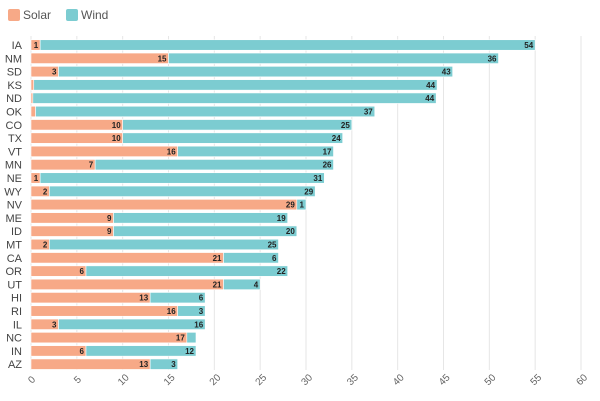 This screenshot has height=401, width=600. What do you see at coordinates (104, 151) in the screenshot?
I see `bar-solar-vt` at bounding box center [104, 151].